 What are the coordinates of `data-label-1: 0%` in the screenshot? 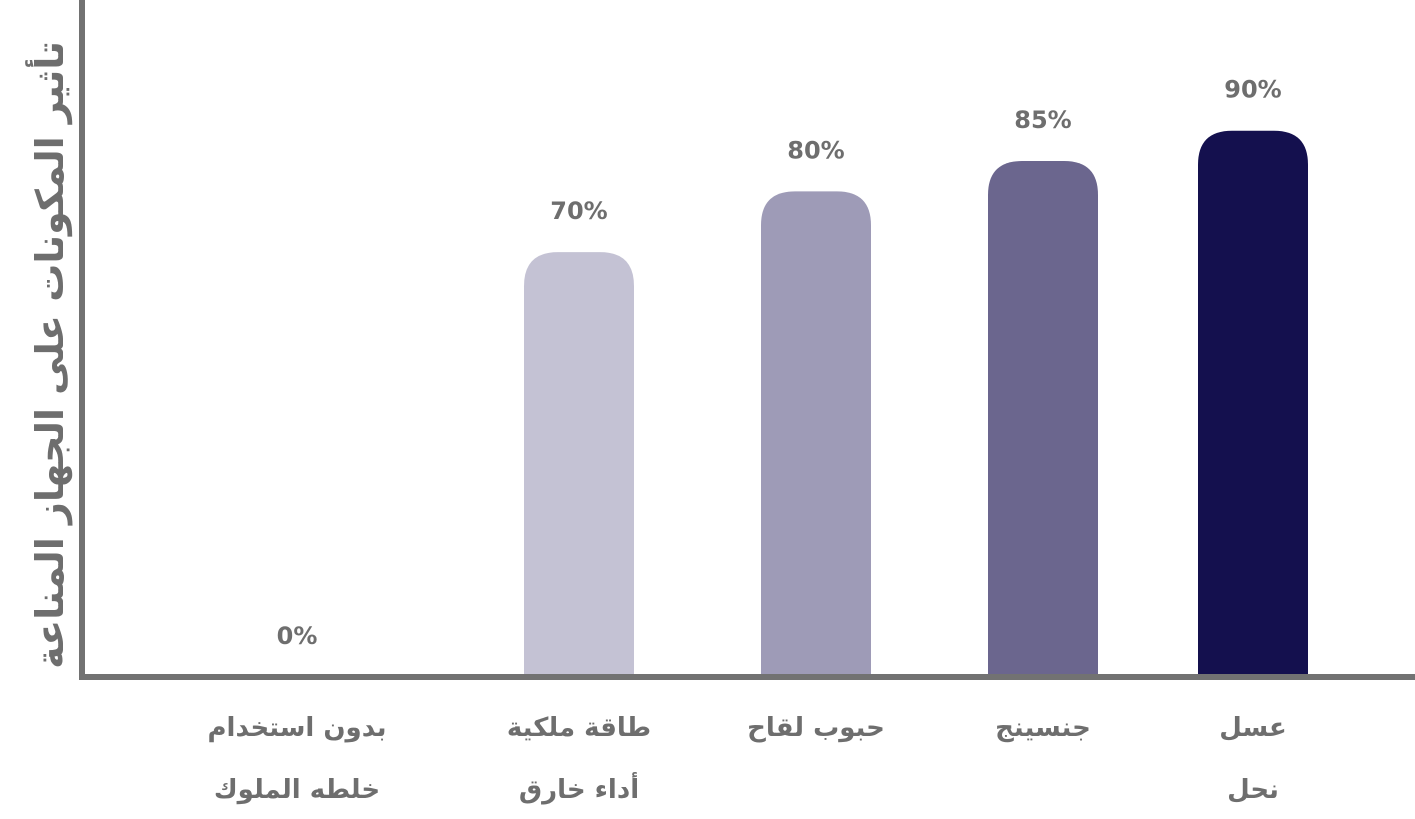 It's located at (297, 636).